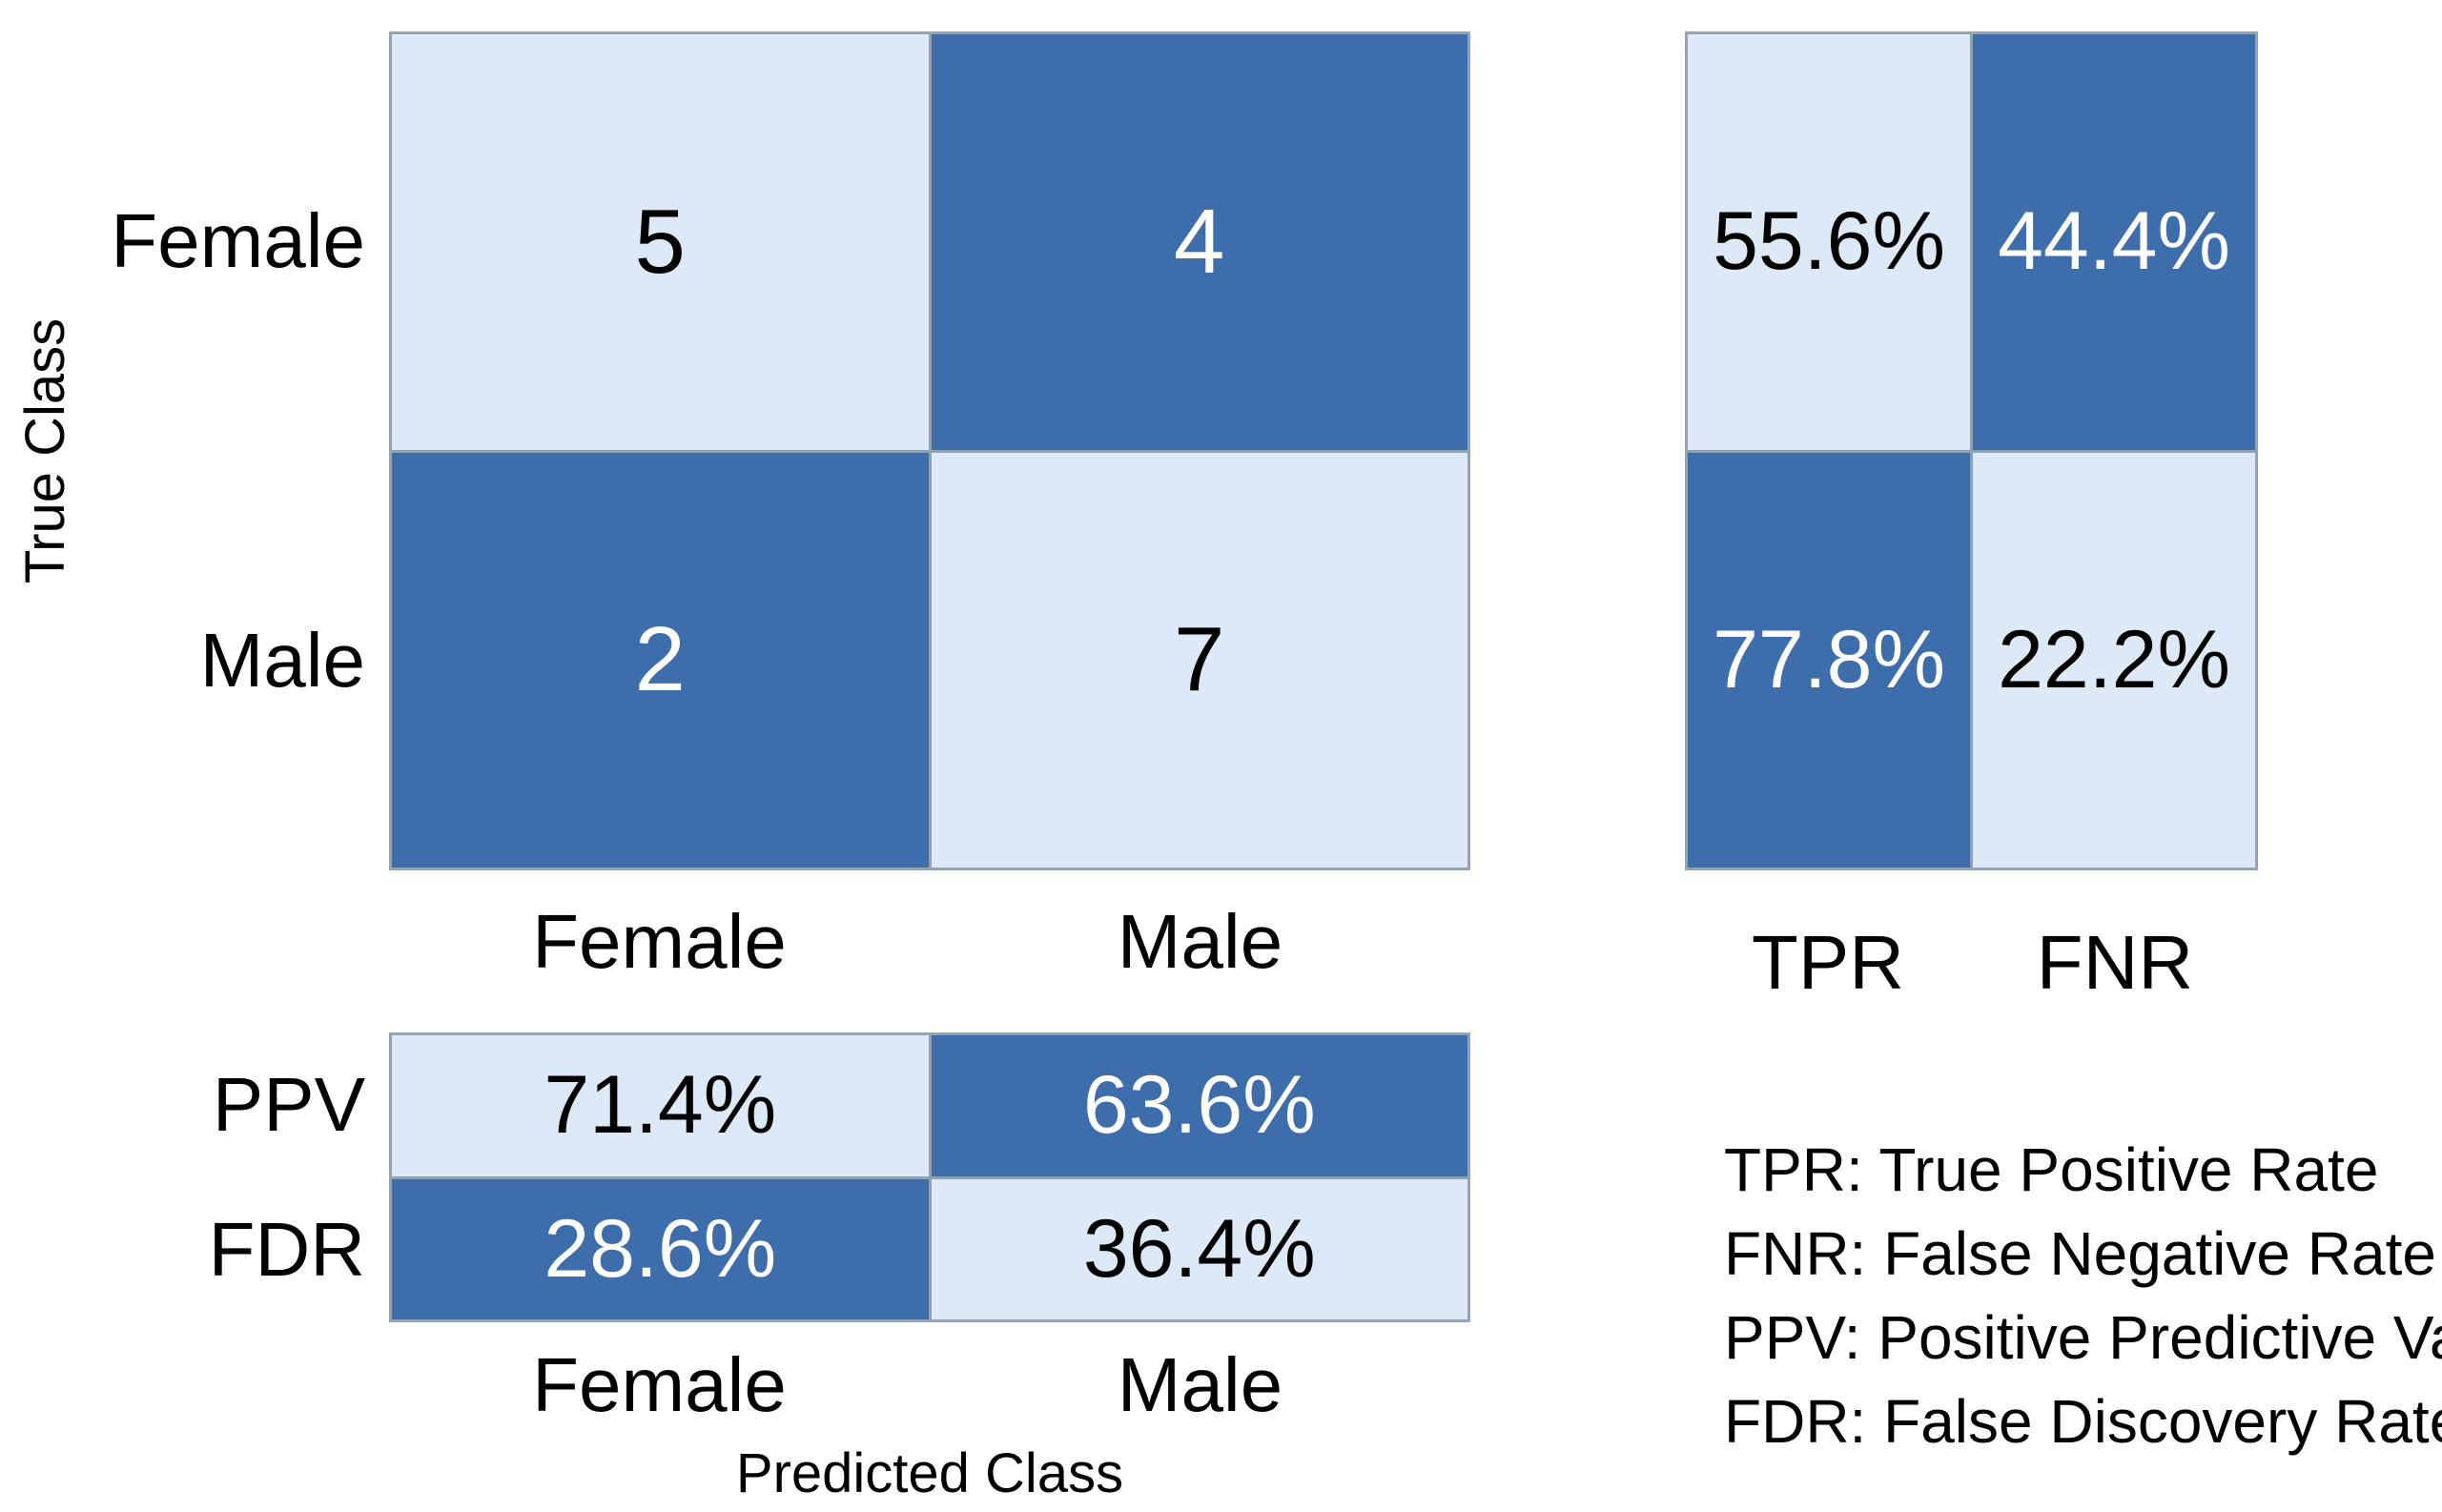  I want to click on matrix-cell-female-male: 4, so click(1199, 242).